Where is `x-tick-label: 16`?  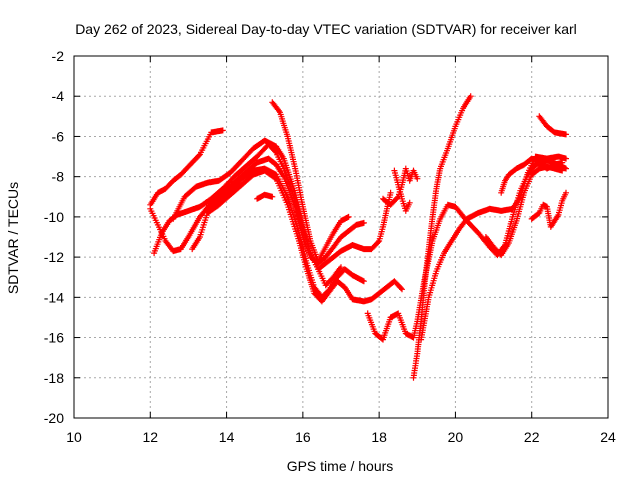 x-tick-label: 16 is located at coordinates (303, 437).